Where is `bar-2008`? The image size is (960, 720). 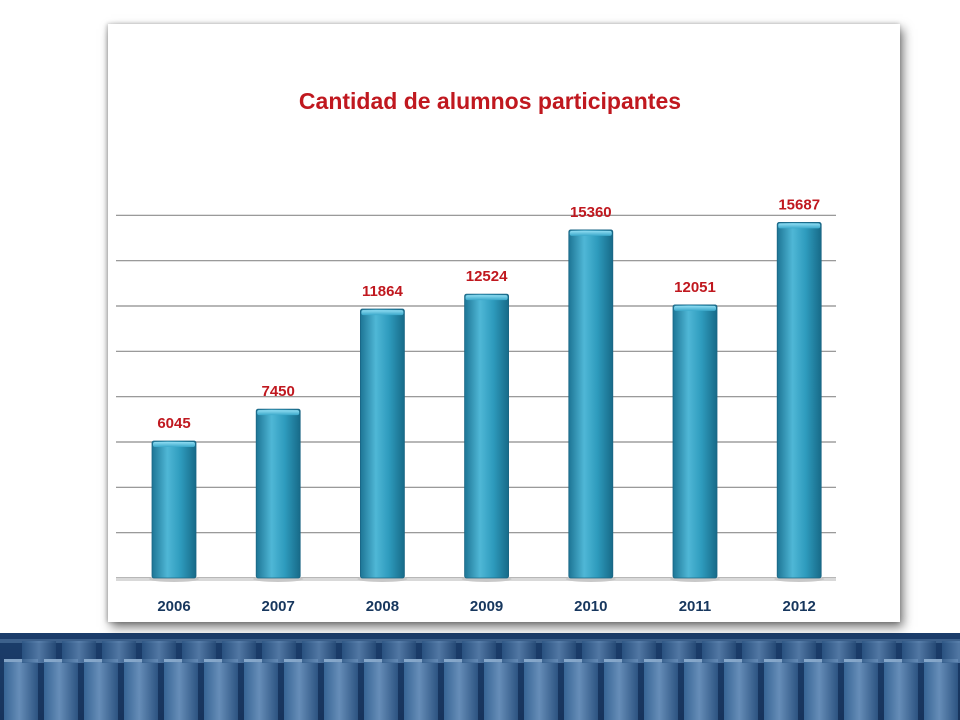
bar-2008 is located at coordinates (382, 443).